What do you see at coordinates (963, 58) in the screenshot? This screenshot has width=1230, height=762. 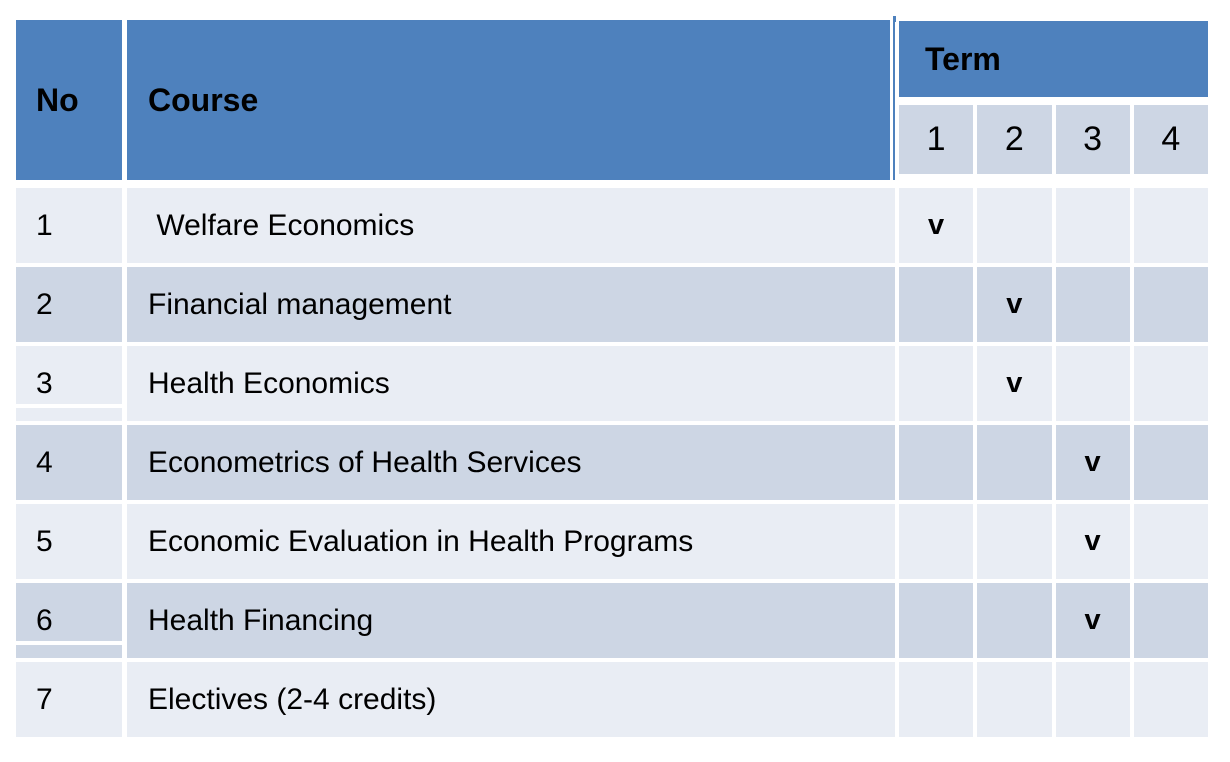 I see `header-term-label: Term` at bounding box center [963, 58].